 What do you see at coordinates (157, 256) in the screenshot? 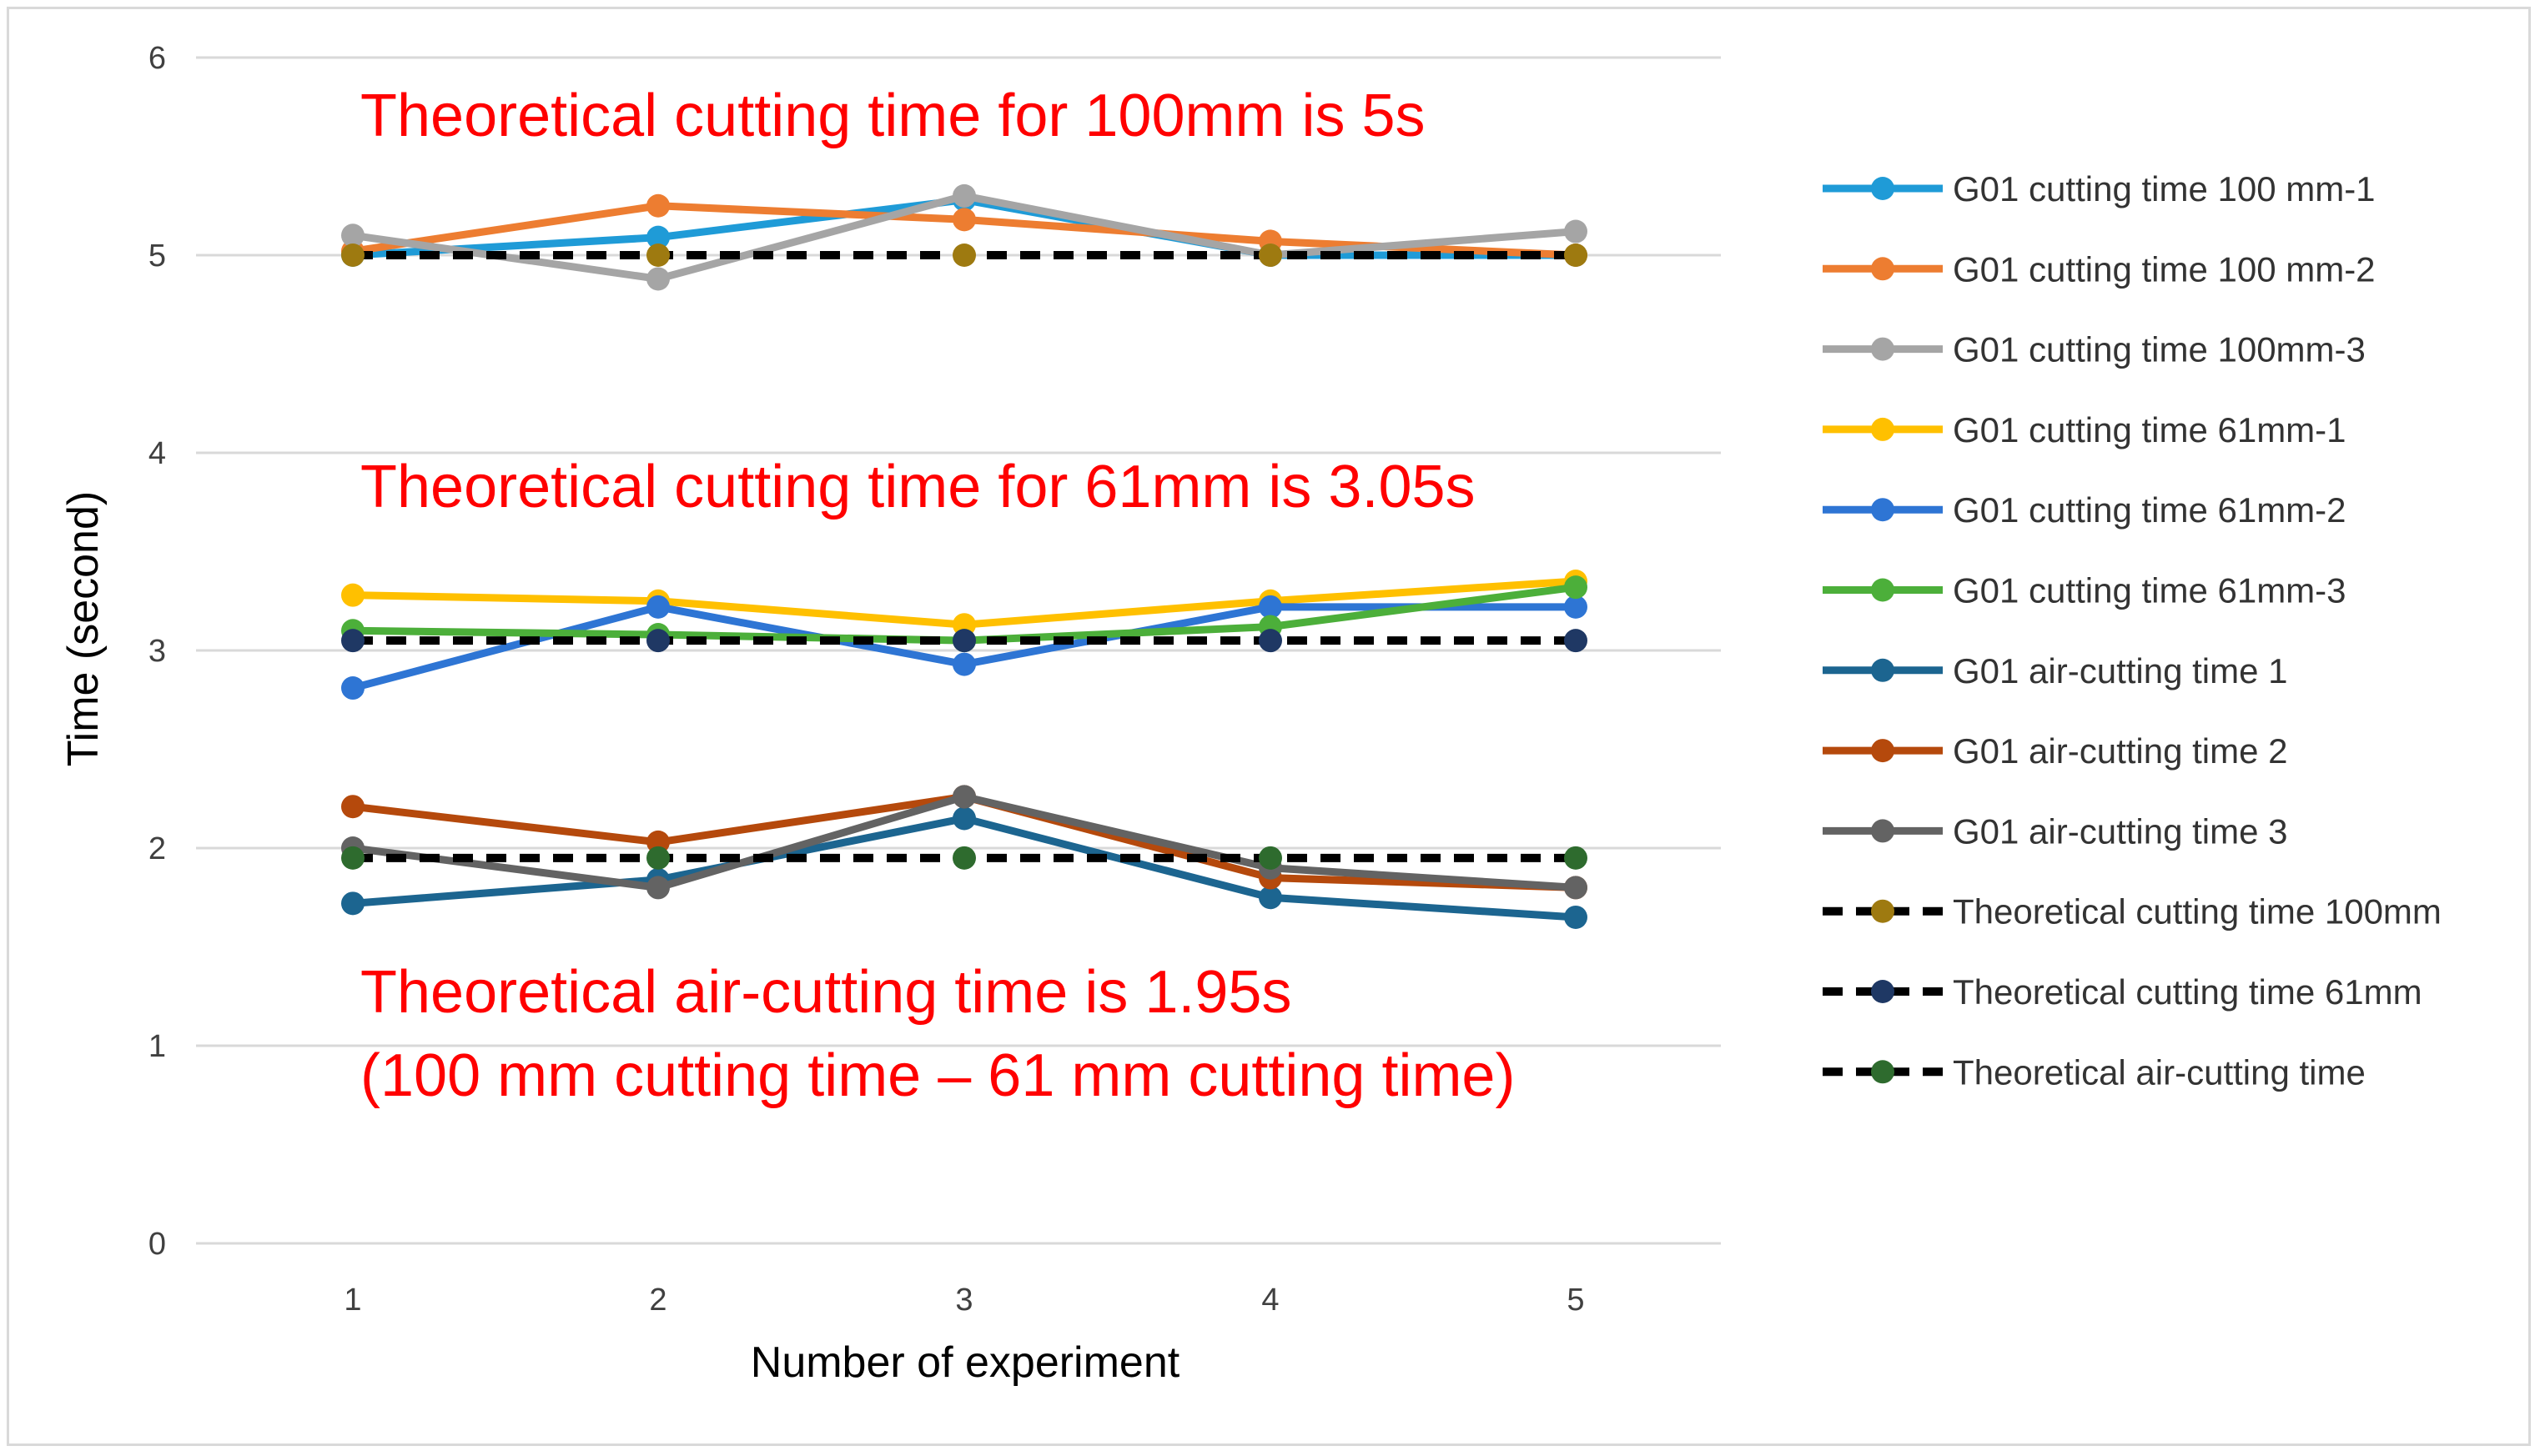
I see `y-tick-label: 5` at bounding box center [157, 256].